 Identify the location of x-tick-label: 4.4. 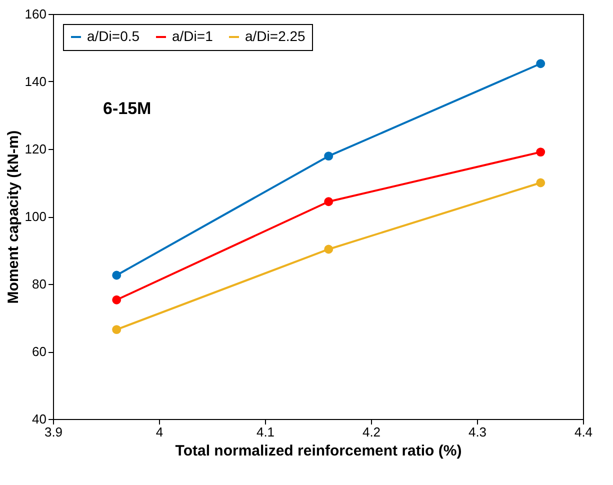
(583, 432).